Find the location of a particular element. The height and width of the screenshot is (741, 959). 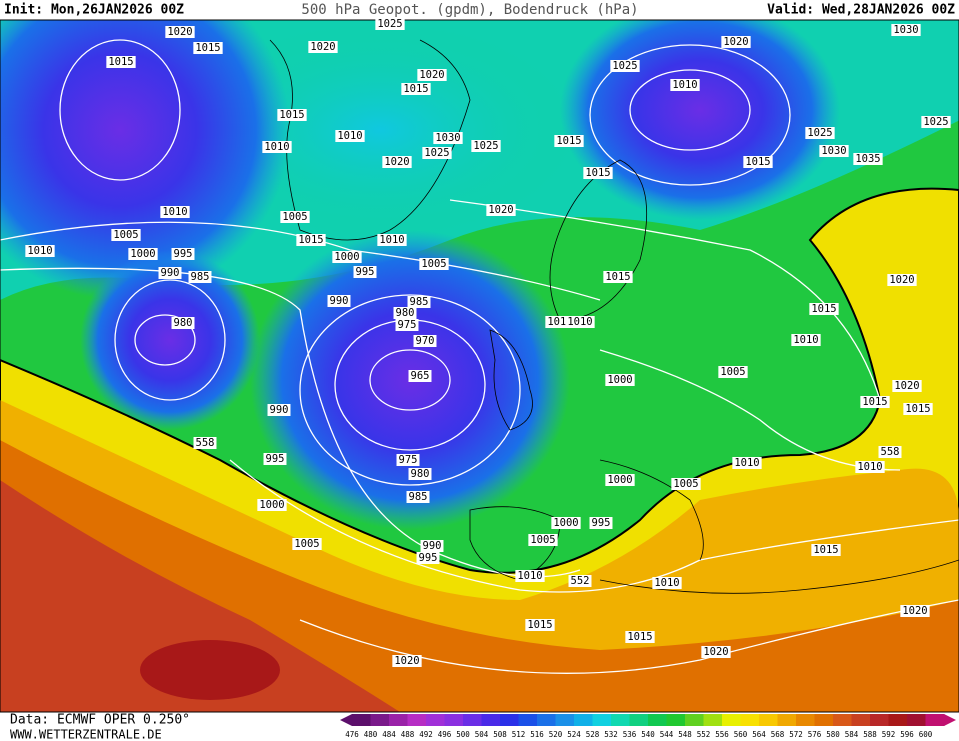

colorbar-label: 544 is located at coordinates (667, 734).